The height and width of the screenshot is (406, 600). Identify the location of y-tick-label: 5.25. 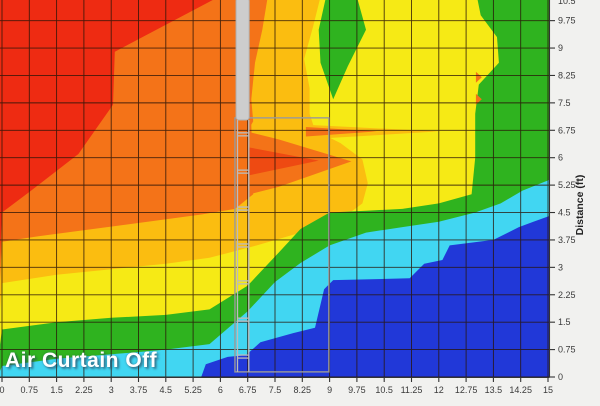
(567, 185).